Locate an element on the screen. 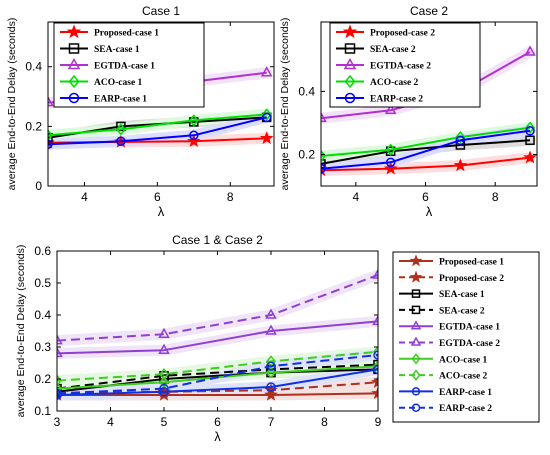  legend-entry-label: EARP-case 1 is located at coordinates (120, 100).